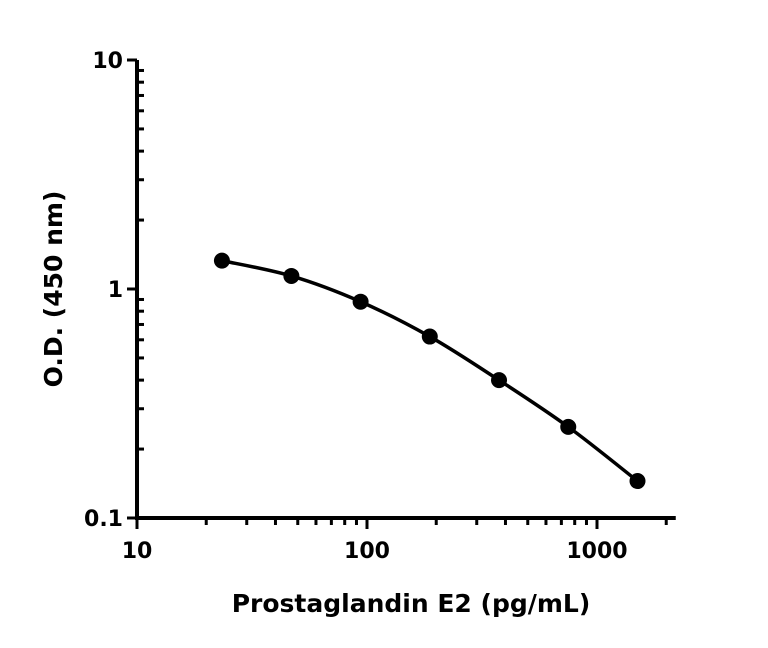 This screenshot has height=648, width=768. I want to click on y-axis-title: O.D. (450 nm), so click(53, 289).